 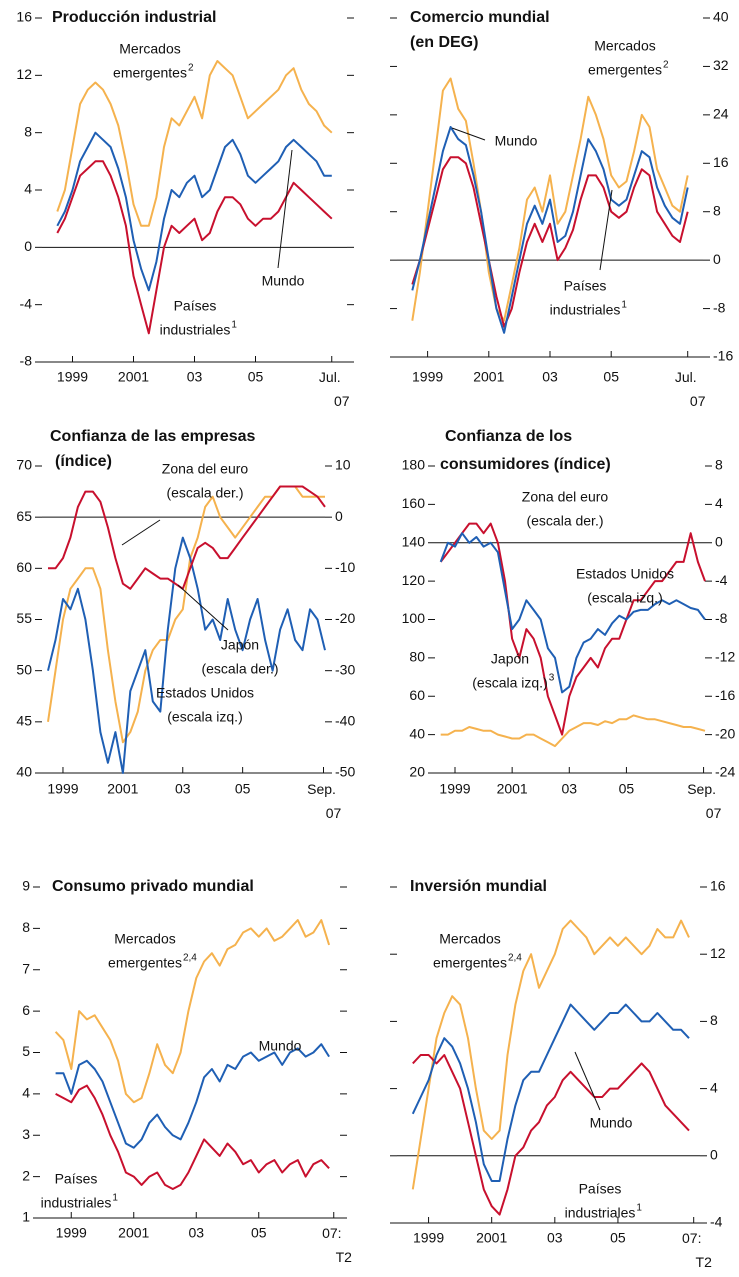 I want to click on y2-tick-label: -4, so click(x=716, y=1222).